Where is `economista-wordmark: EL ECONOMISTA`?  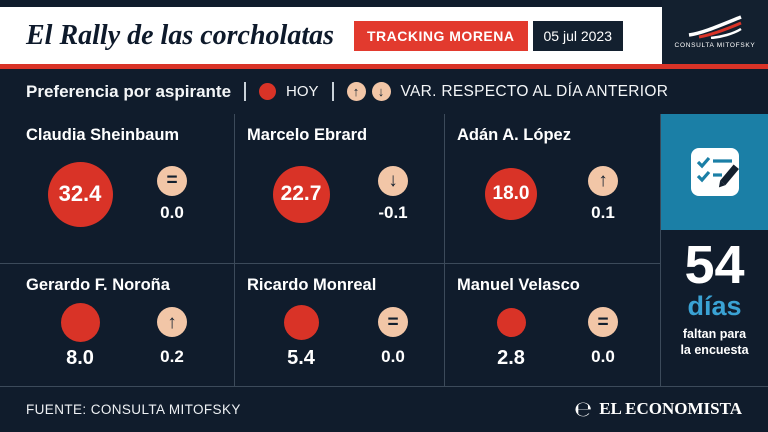
economista-wordmark: EL ECONOMISTA is located at coordinates (670, 408).